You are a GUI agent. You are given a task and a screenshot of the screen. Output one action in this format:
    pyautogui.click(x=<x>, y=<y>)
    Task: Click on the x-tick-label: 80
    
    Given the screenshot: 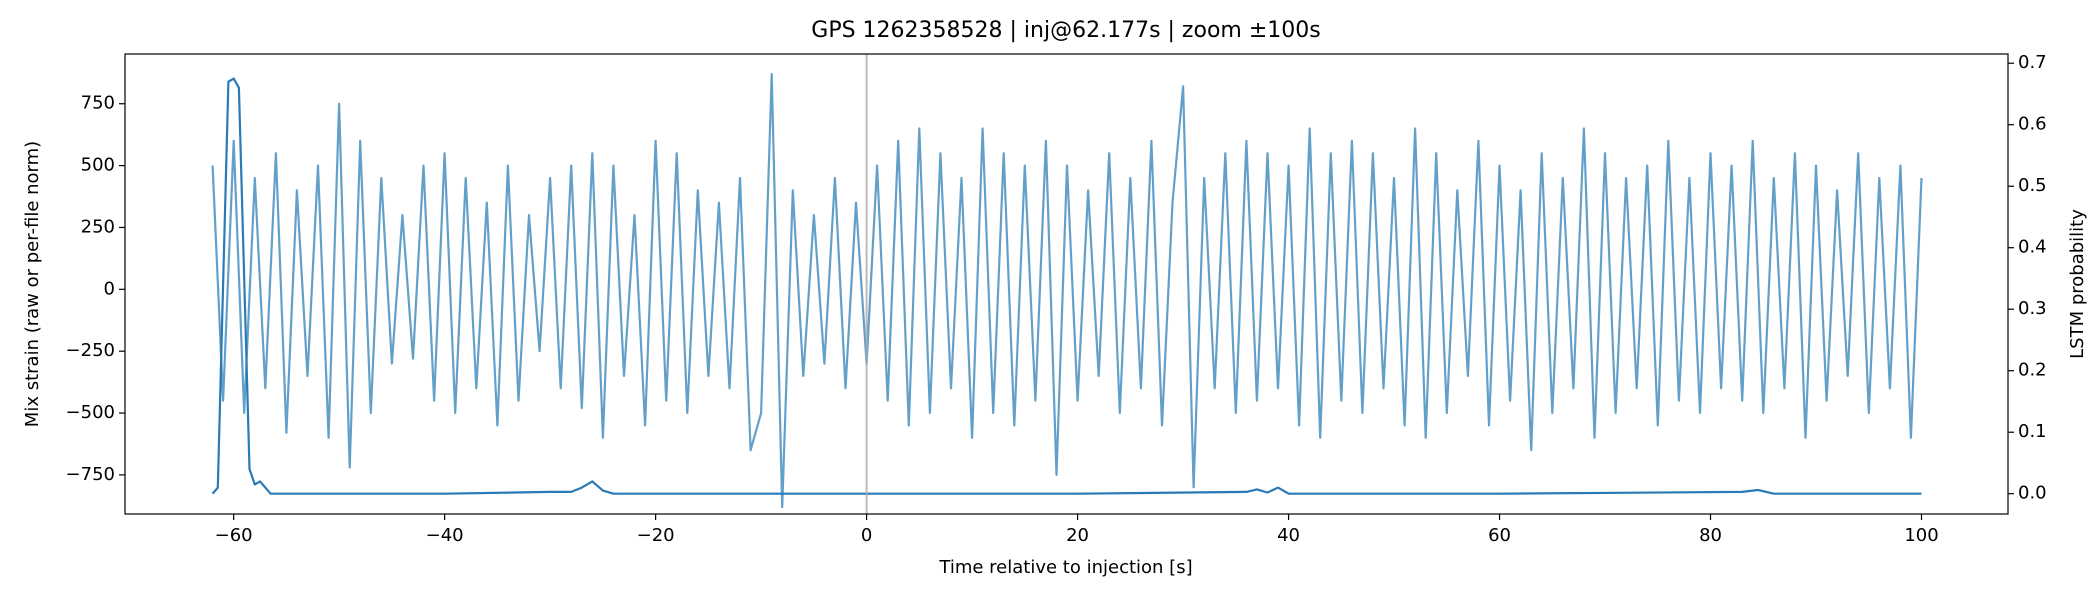 What is the action you would take?
    pyautogui.click(x=1710, y=535)
    